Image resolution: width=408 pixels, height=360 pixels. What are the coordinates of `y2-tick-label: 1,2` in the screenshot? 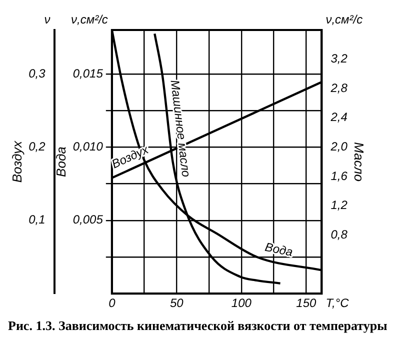 It's located at (339, 205).